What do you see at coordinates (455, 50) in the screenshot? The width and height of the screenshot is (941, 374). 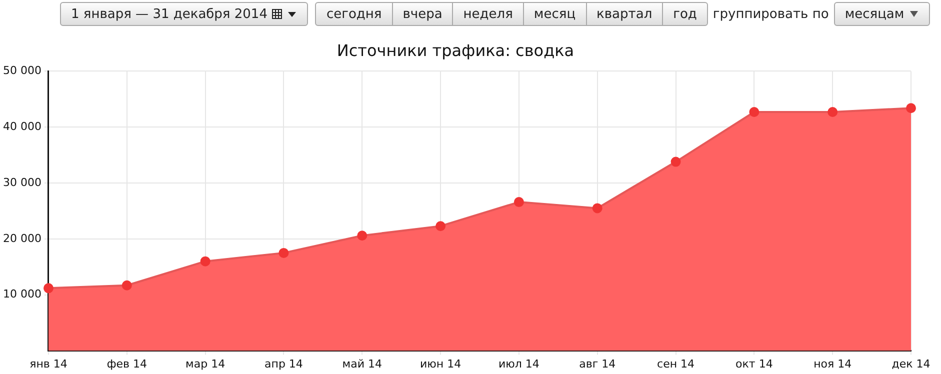 I see `chart-title: Источники трафика: сводка` at bounding box center [455, 50].